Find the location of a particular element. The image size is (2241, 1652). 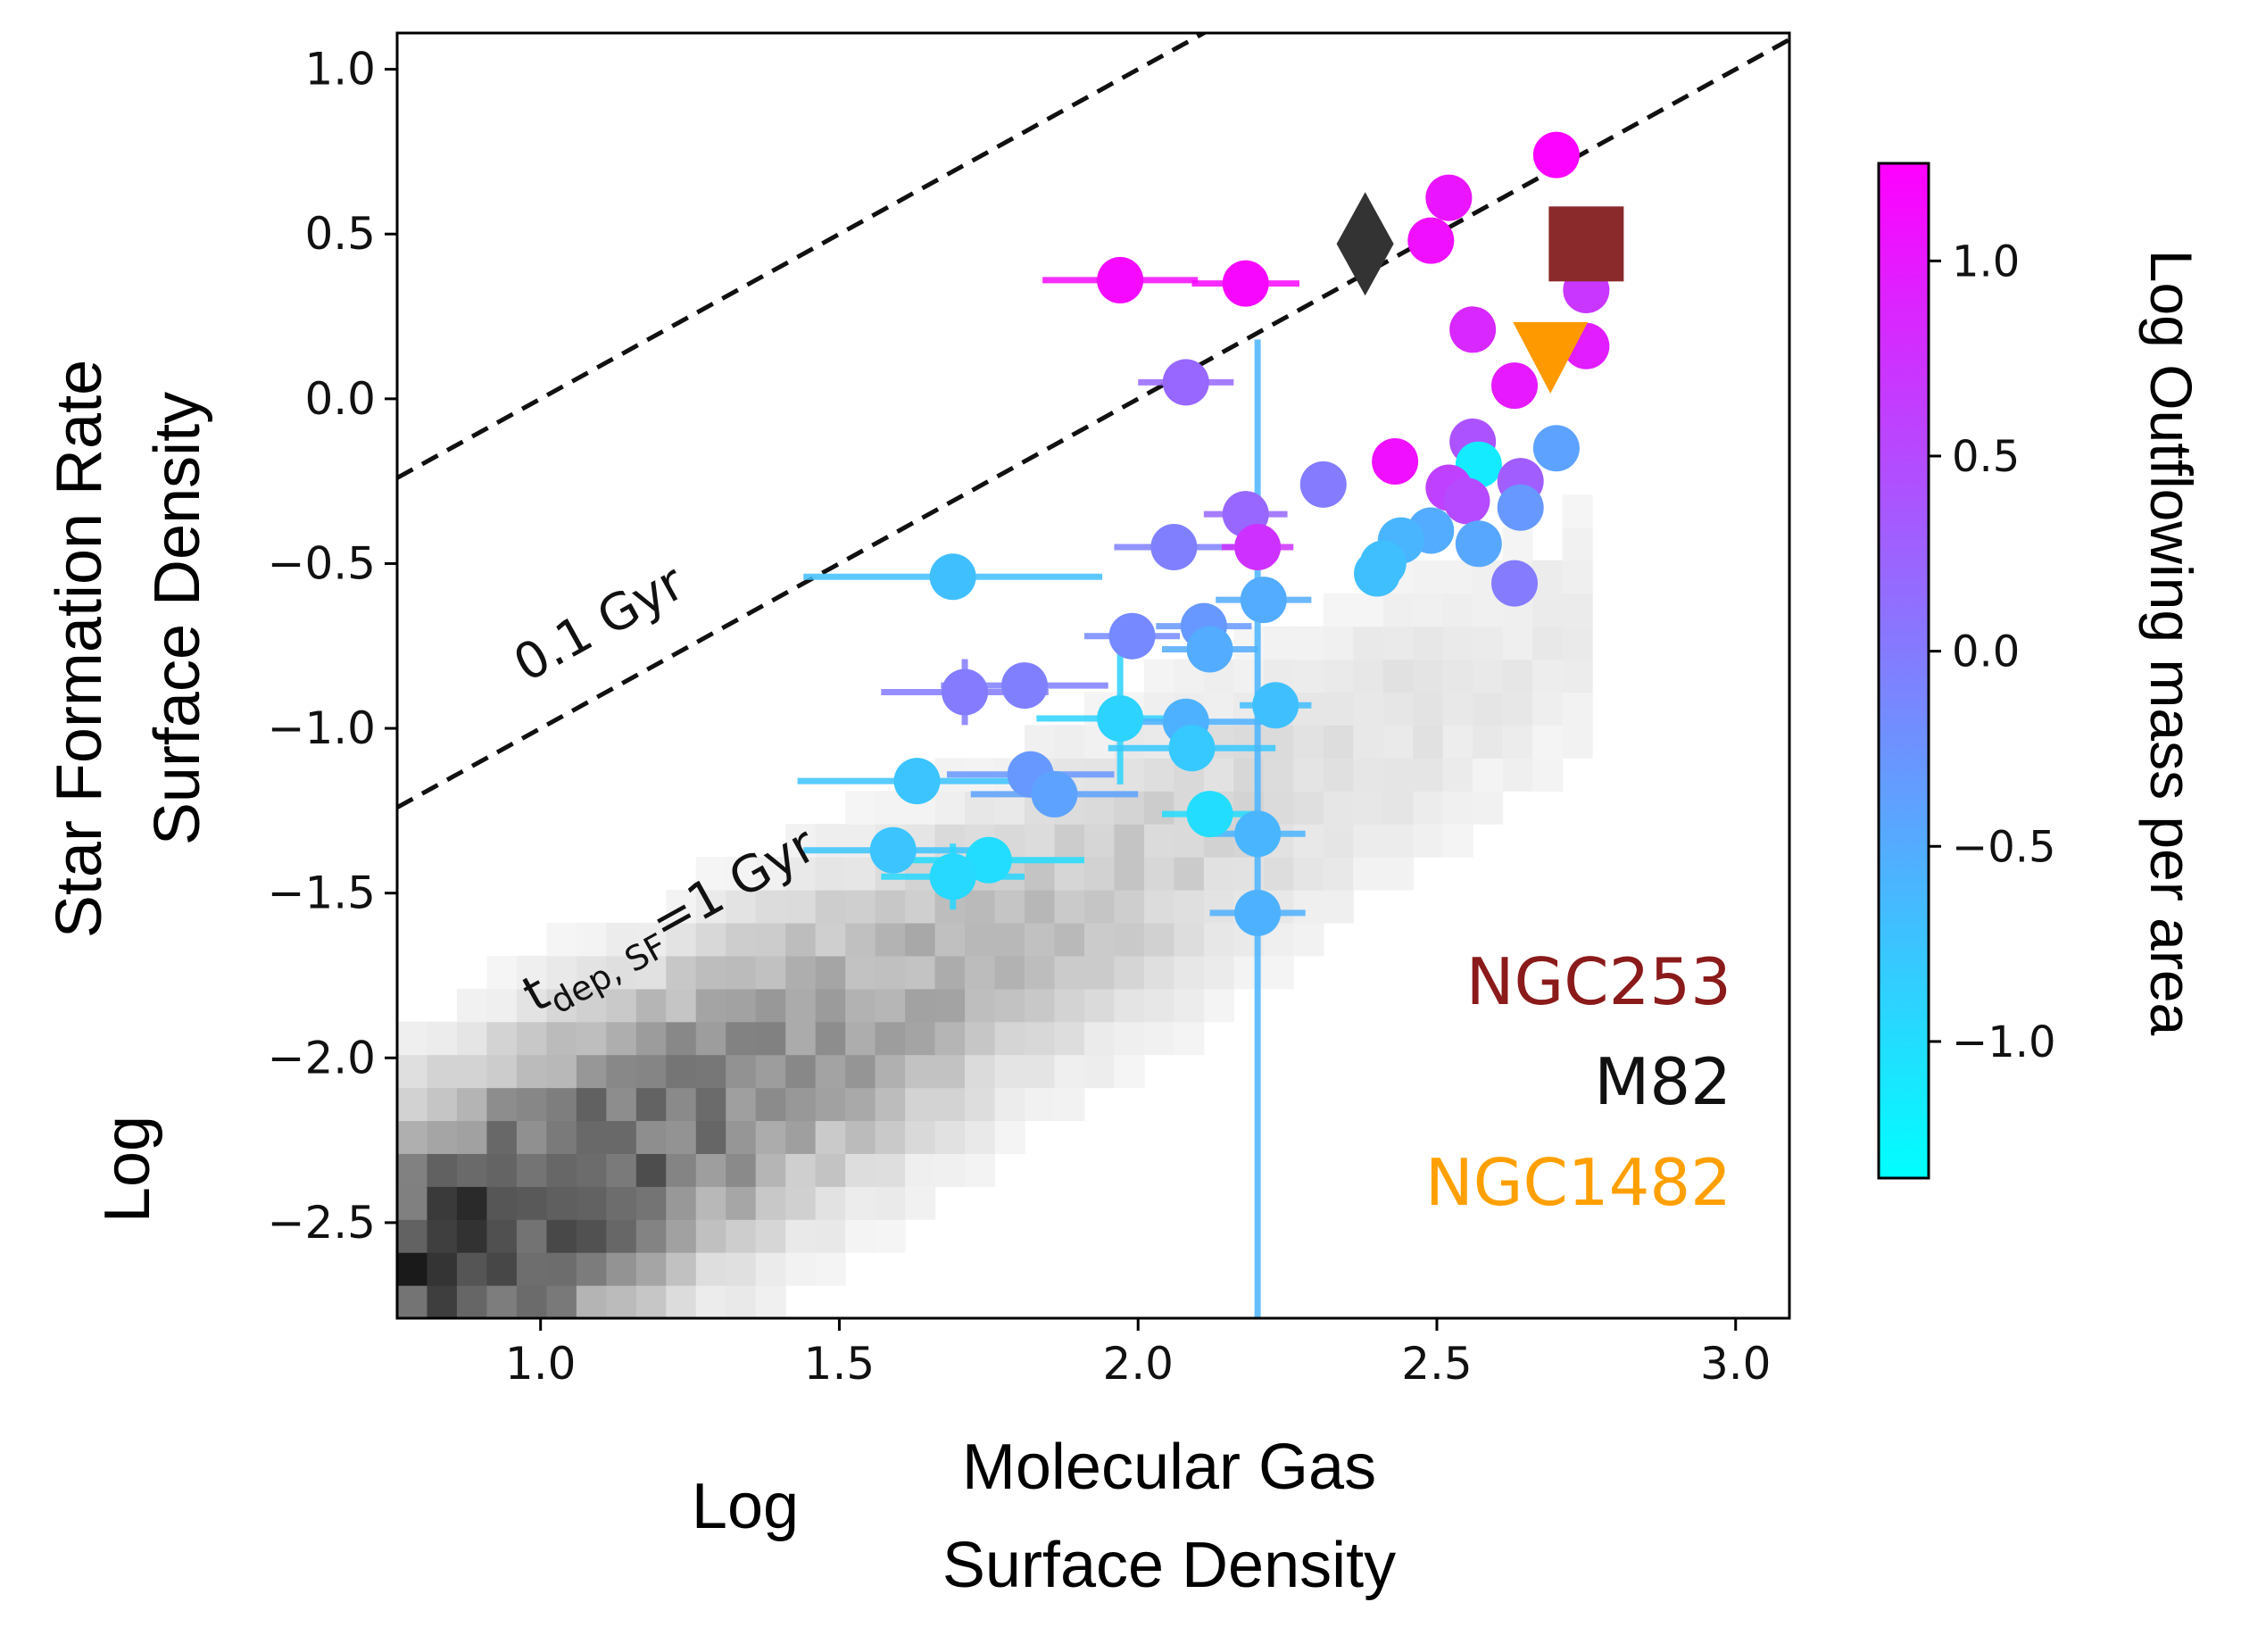

line-label-0-1-gyr: 0.1 Gyr is located at coordinates (599, 623).